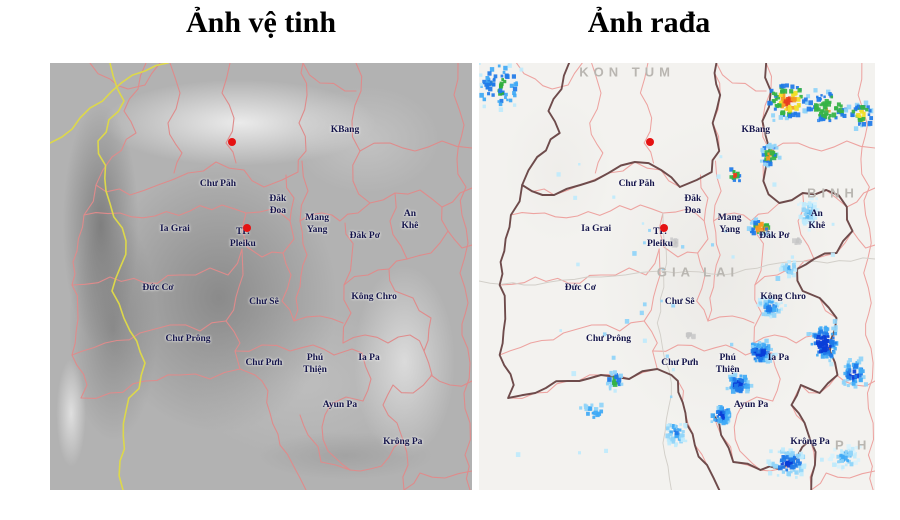 This screenshot has height=520, width=900. Describe the element at coordinates (698, 272) in the screenshot. I see `province-label-gia-lai: GIA LAI` at that location.